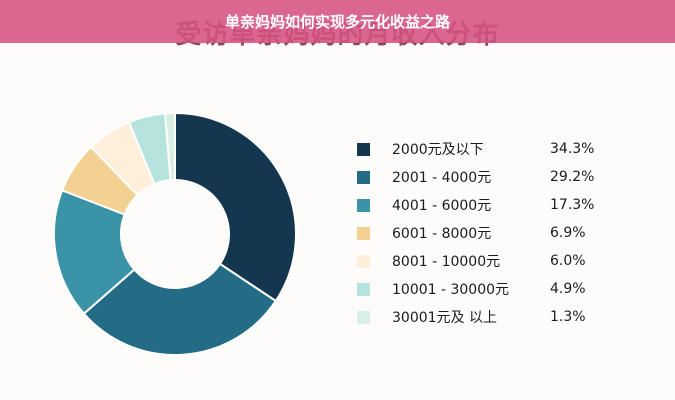  Describe the element at coordinates (568, 261) in the screenshot. I see `legend-value: 6.0%` at that location.